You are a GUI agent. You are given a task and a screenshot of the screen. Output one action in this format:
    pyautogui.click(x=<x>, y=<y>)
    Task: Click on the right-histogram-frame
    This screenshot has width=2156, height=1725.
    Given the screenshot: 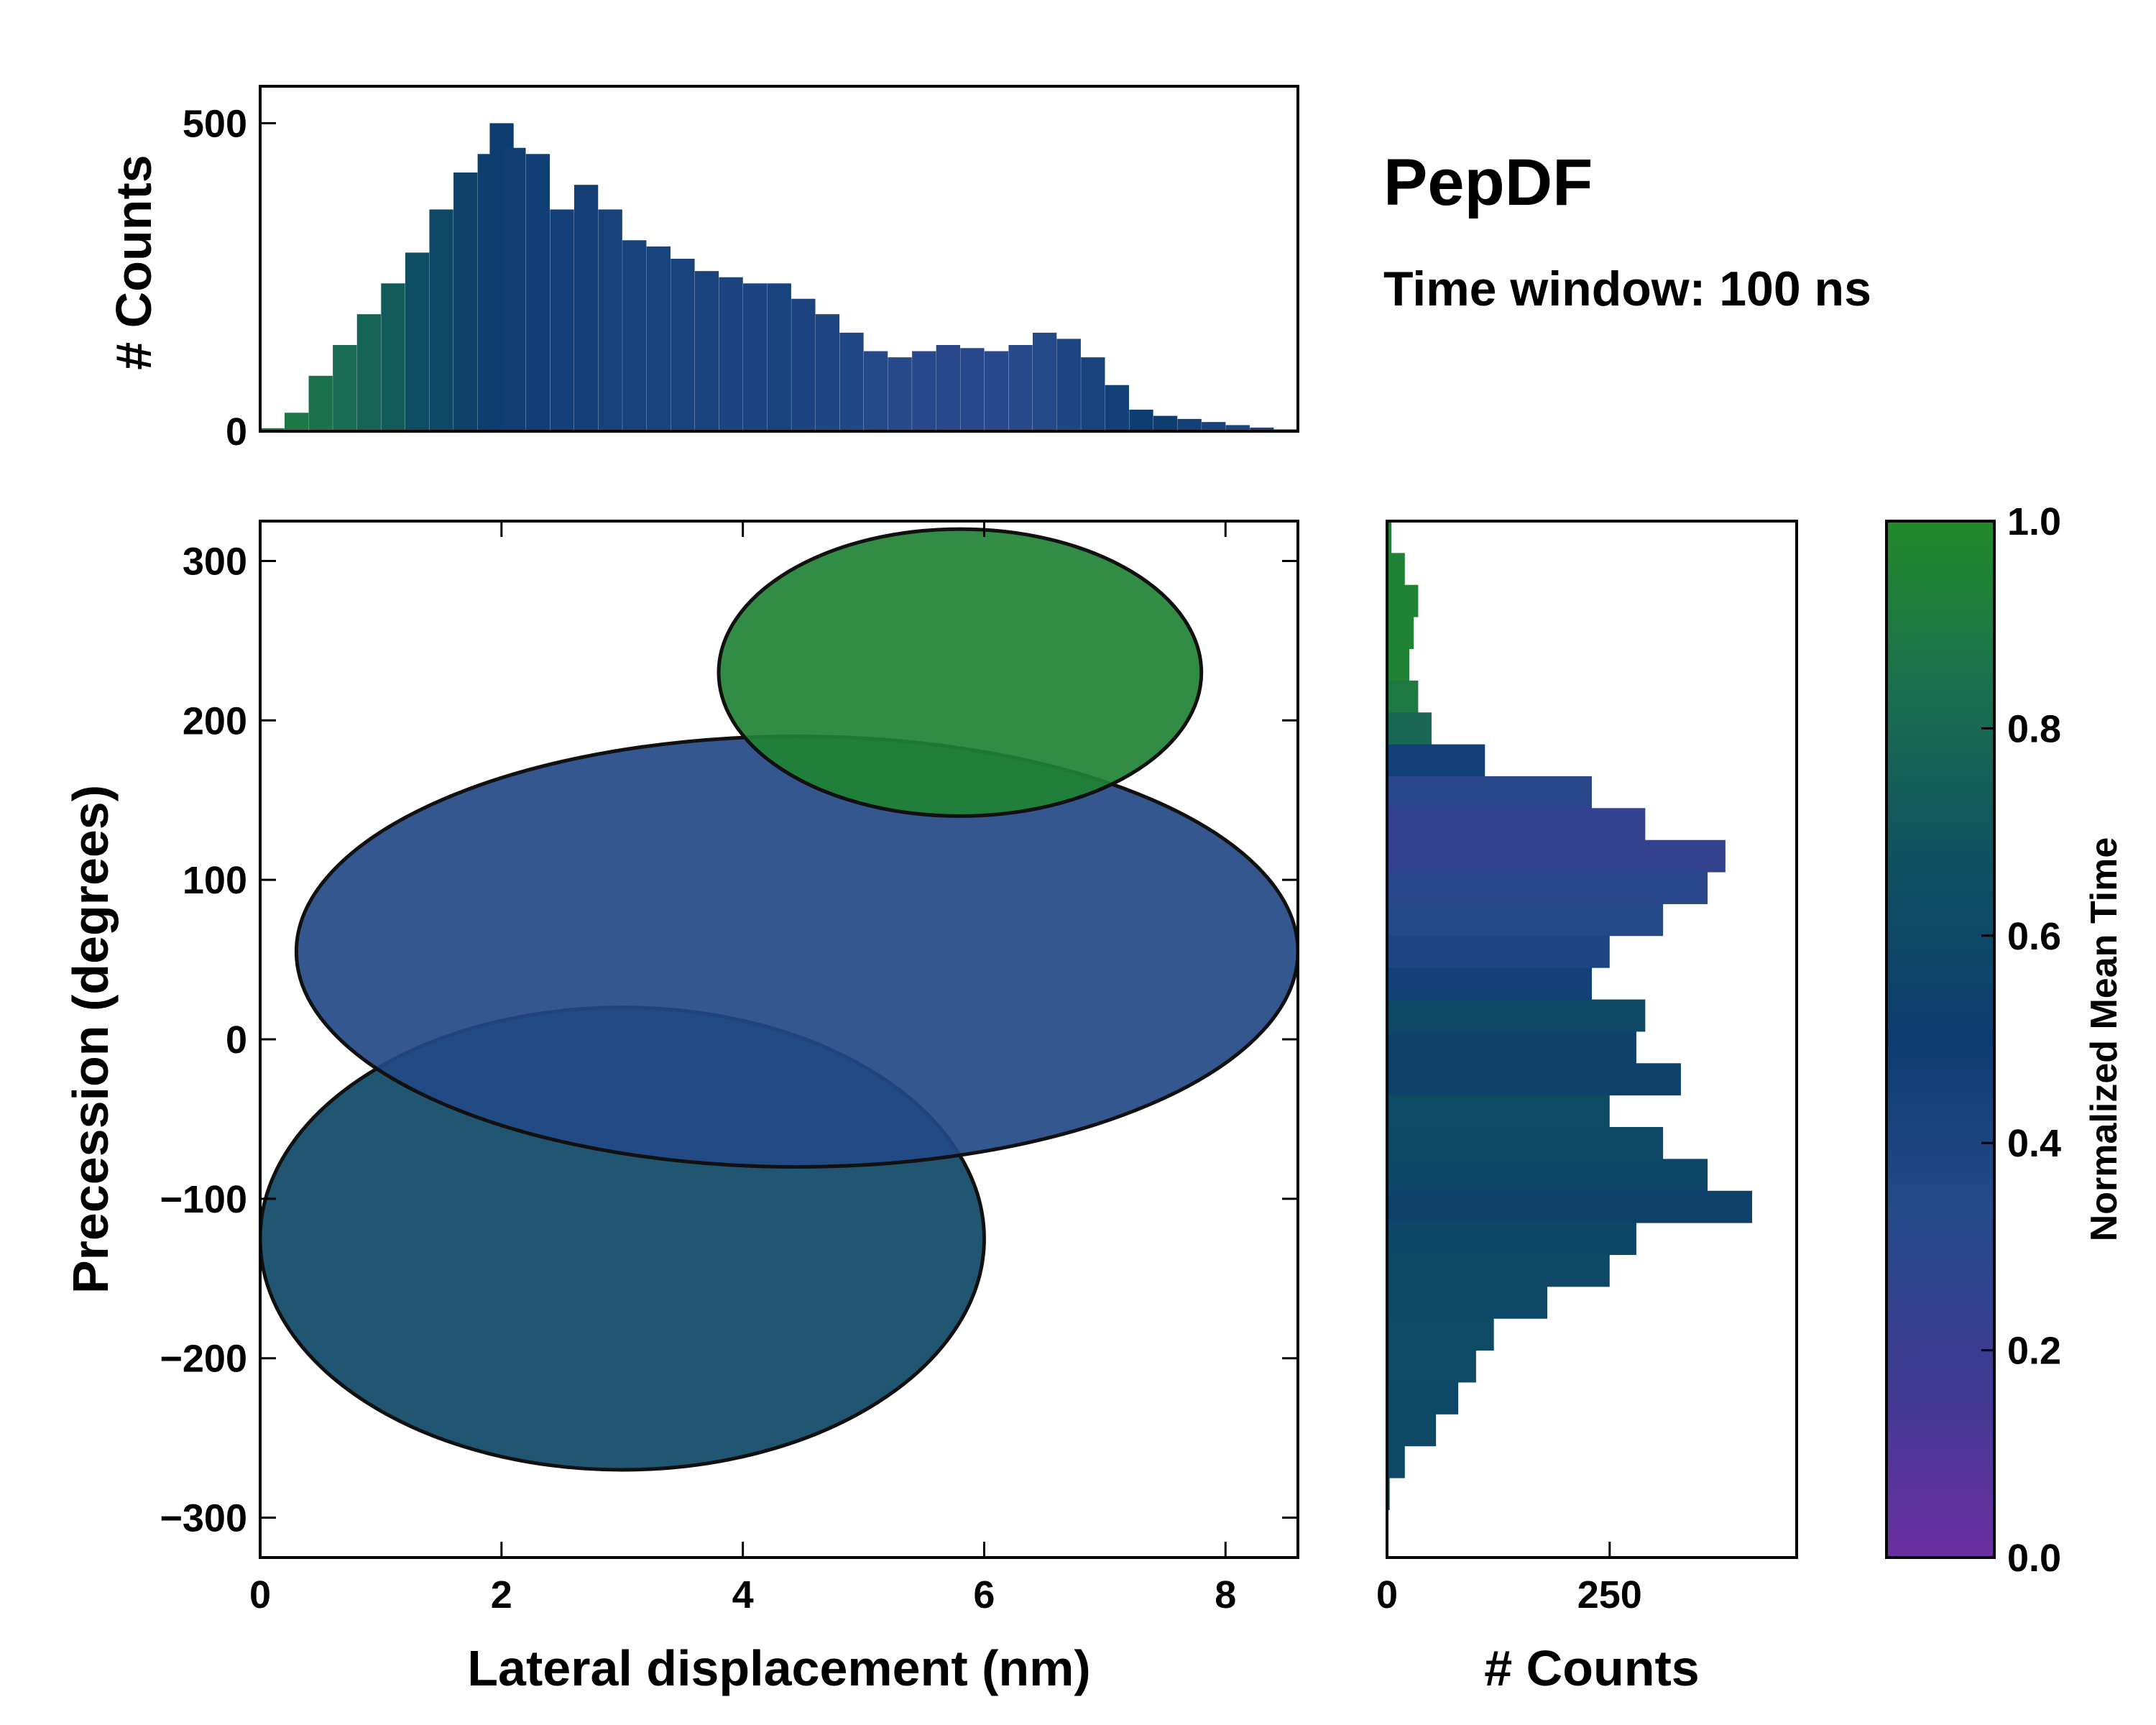 What is the action you would take?
    pyautogui.click(x=1592, y=1039)
    